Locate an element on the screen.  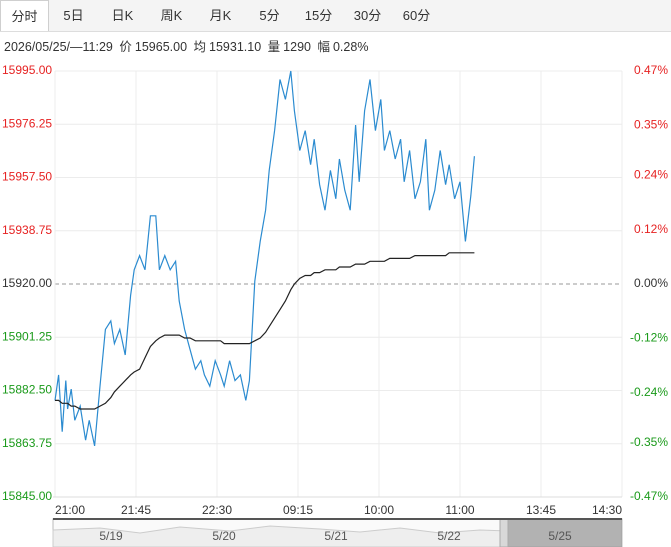
x-tick-label: 14:30 is located at coordinates (607, 510).